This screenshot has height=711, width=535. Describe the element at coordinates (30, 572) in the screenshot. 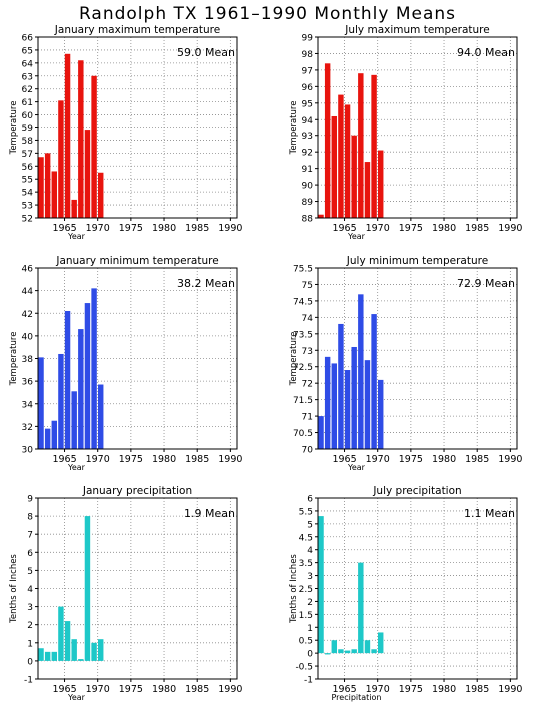

I see `y-tick-label: 5` at that location.